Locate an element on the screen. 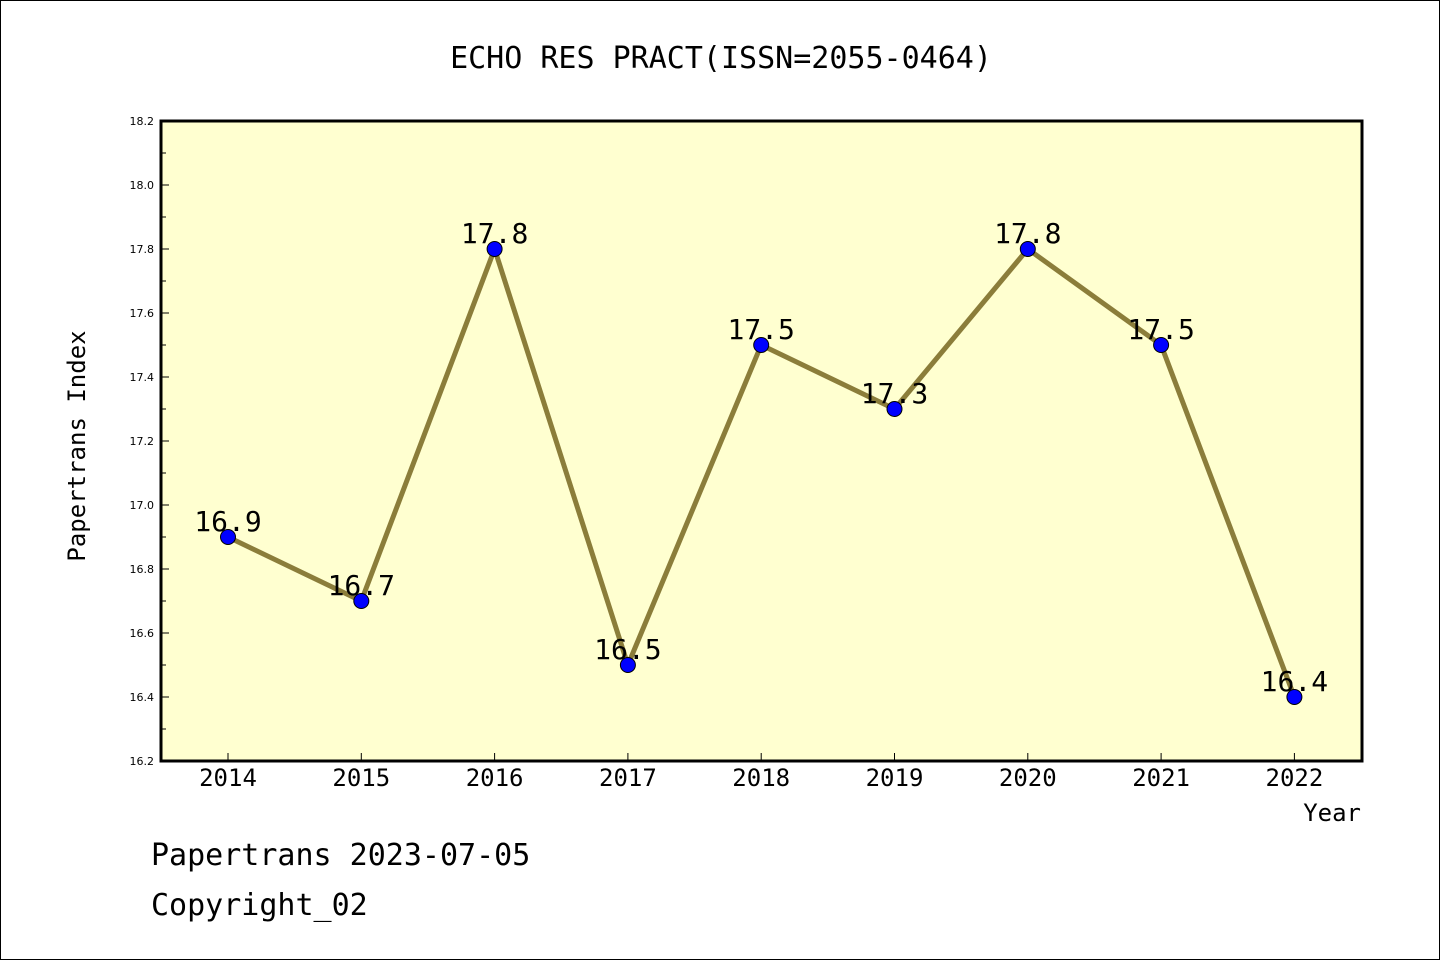 This screenshot has width=1440, height=964. y-tick-label: 17.6 is located at coordinates (142, 313).